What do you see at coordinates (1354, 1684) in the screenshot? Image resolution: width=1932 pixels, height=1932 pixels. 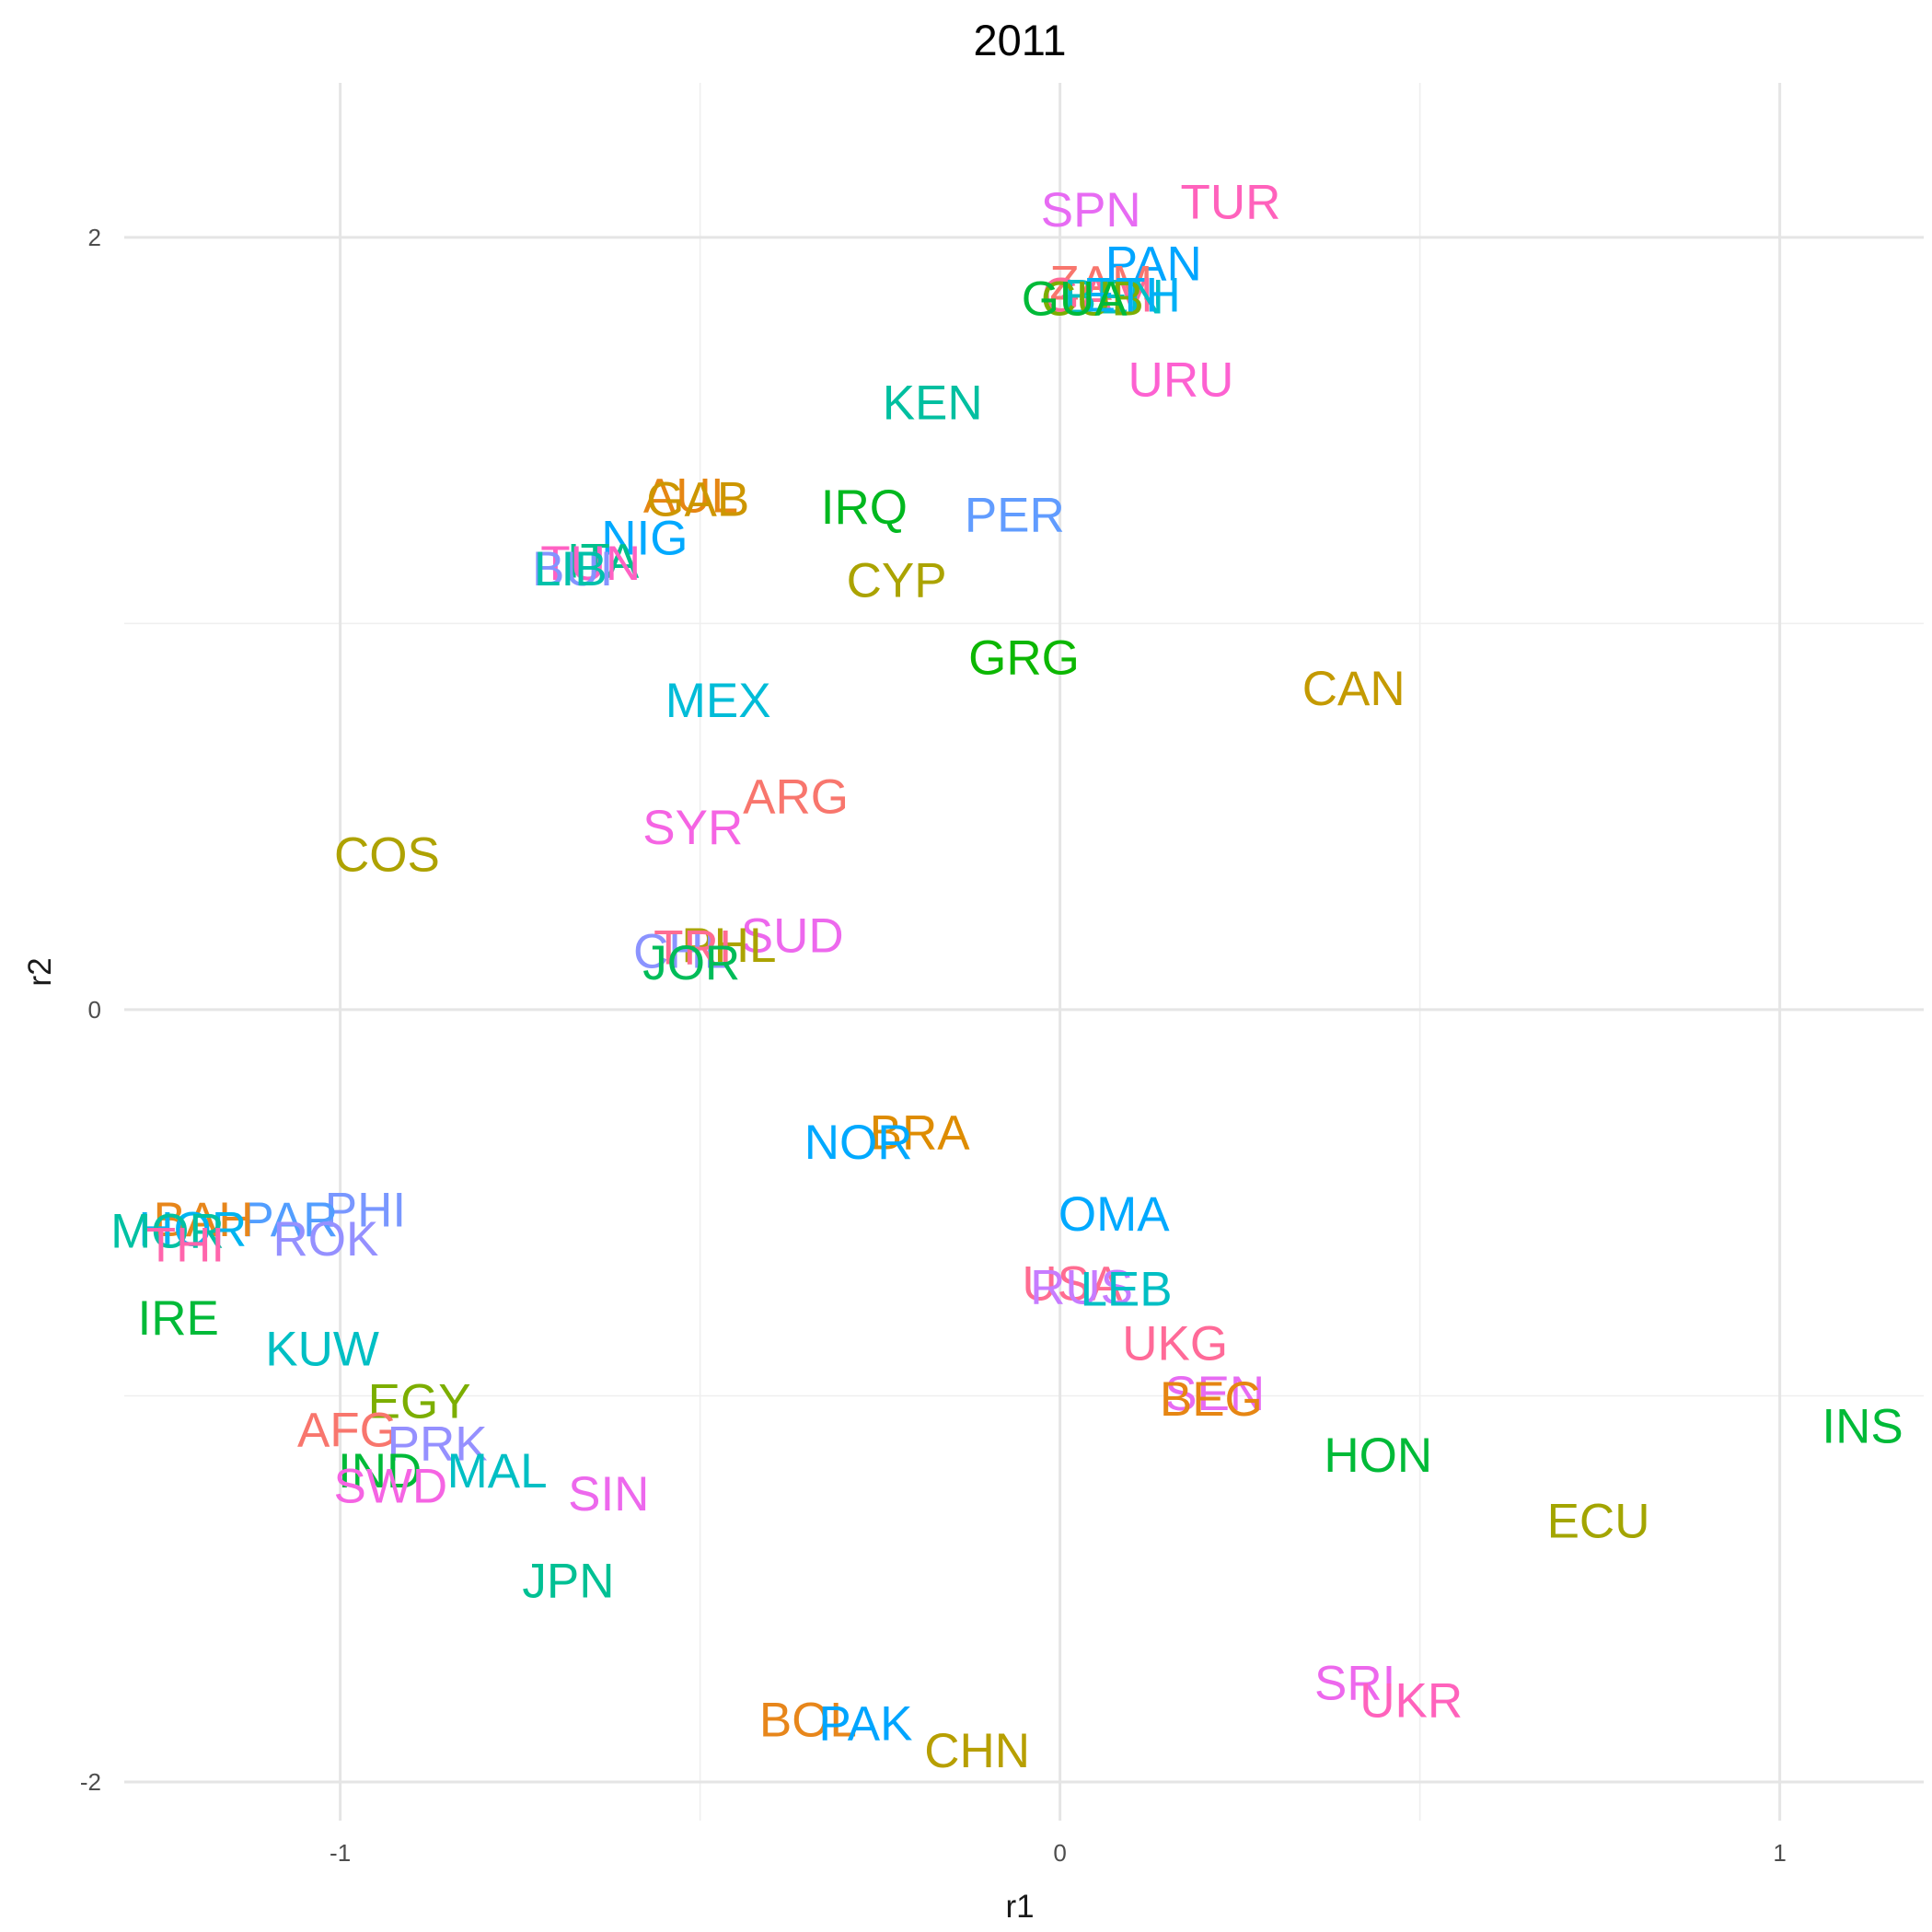 I see `point-label-sri: SRI` at bounding box center [1354, 1684].